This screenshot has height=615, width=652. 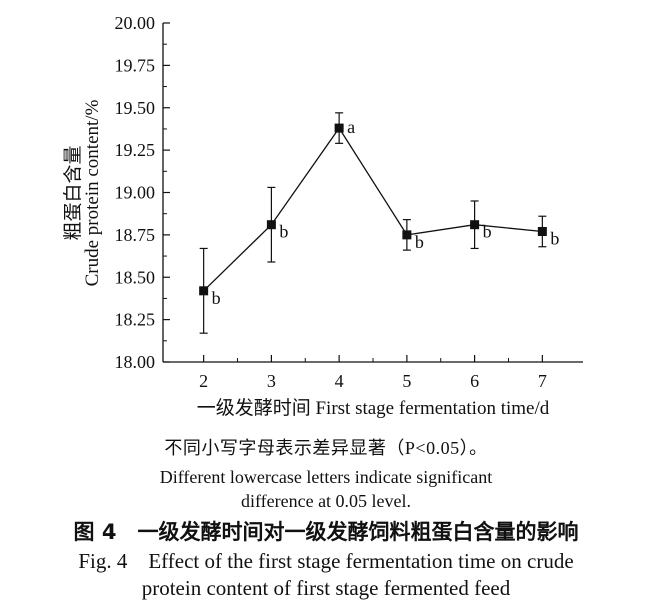 I want to click on figure-caption-cn: 图 4 一级发酵时间对一级发酵饲料粗蛋白含量的影响, so click(x=326, y=532).